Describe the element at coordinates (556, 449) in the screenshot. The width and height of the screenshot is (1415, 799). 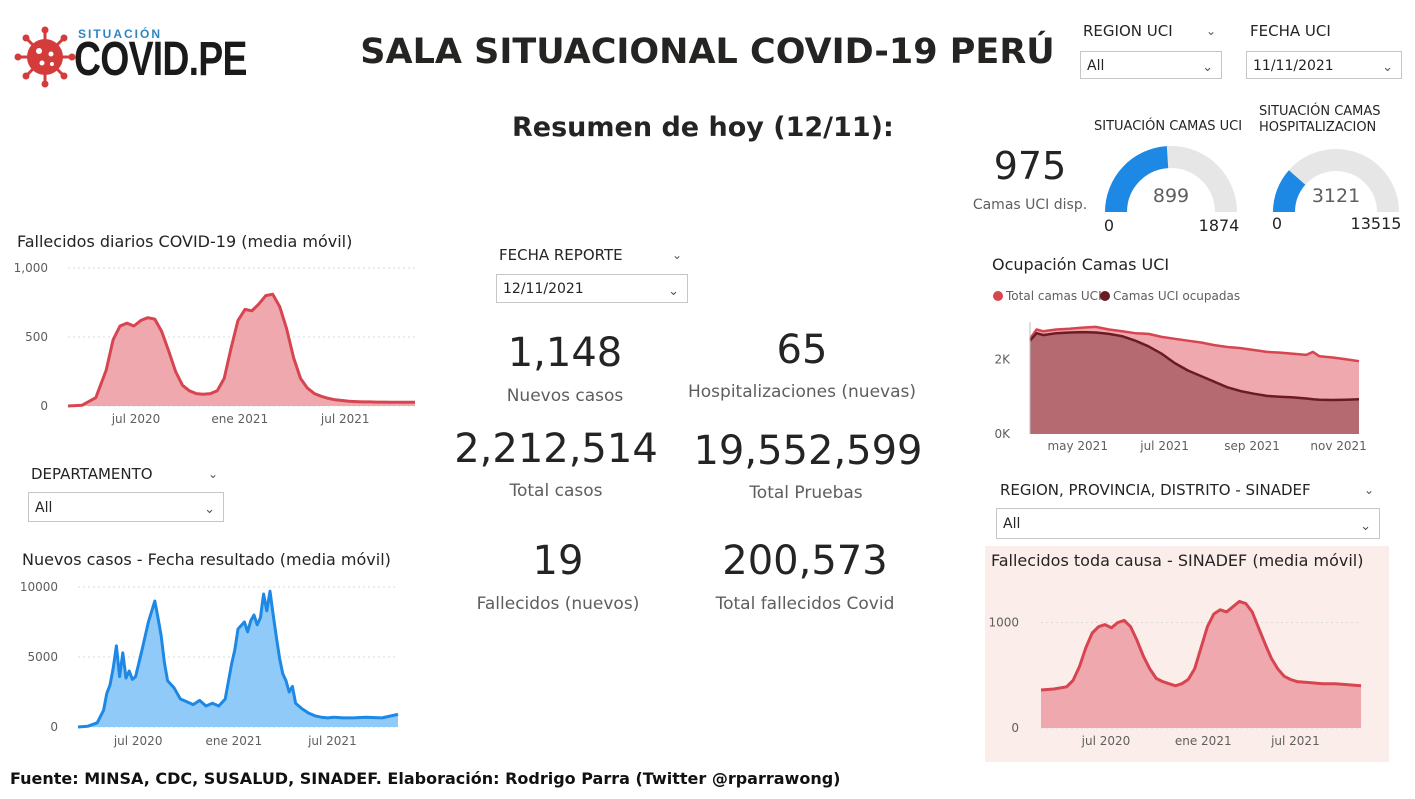
I see `total-casos-value: 2,212,514` at that location.